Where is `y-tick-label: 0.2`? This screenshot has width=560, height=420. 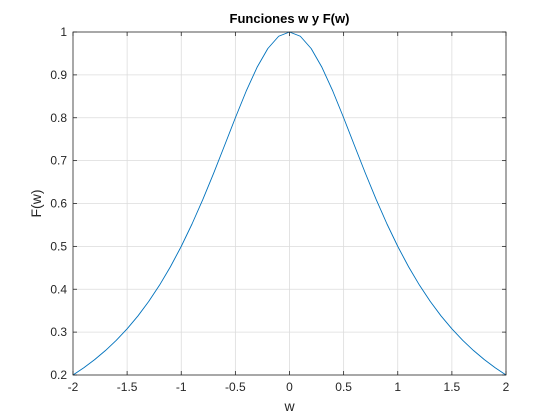 y-tick-label: 0.2 is located at coordinates (58, 375).